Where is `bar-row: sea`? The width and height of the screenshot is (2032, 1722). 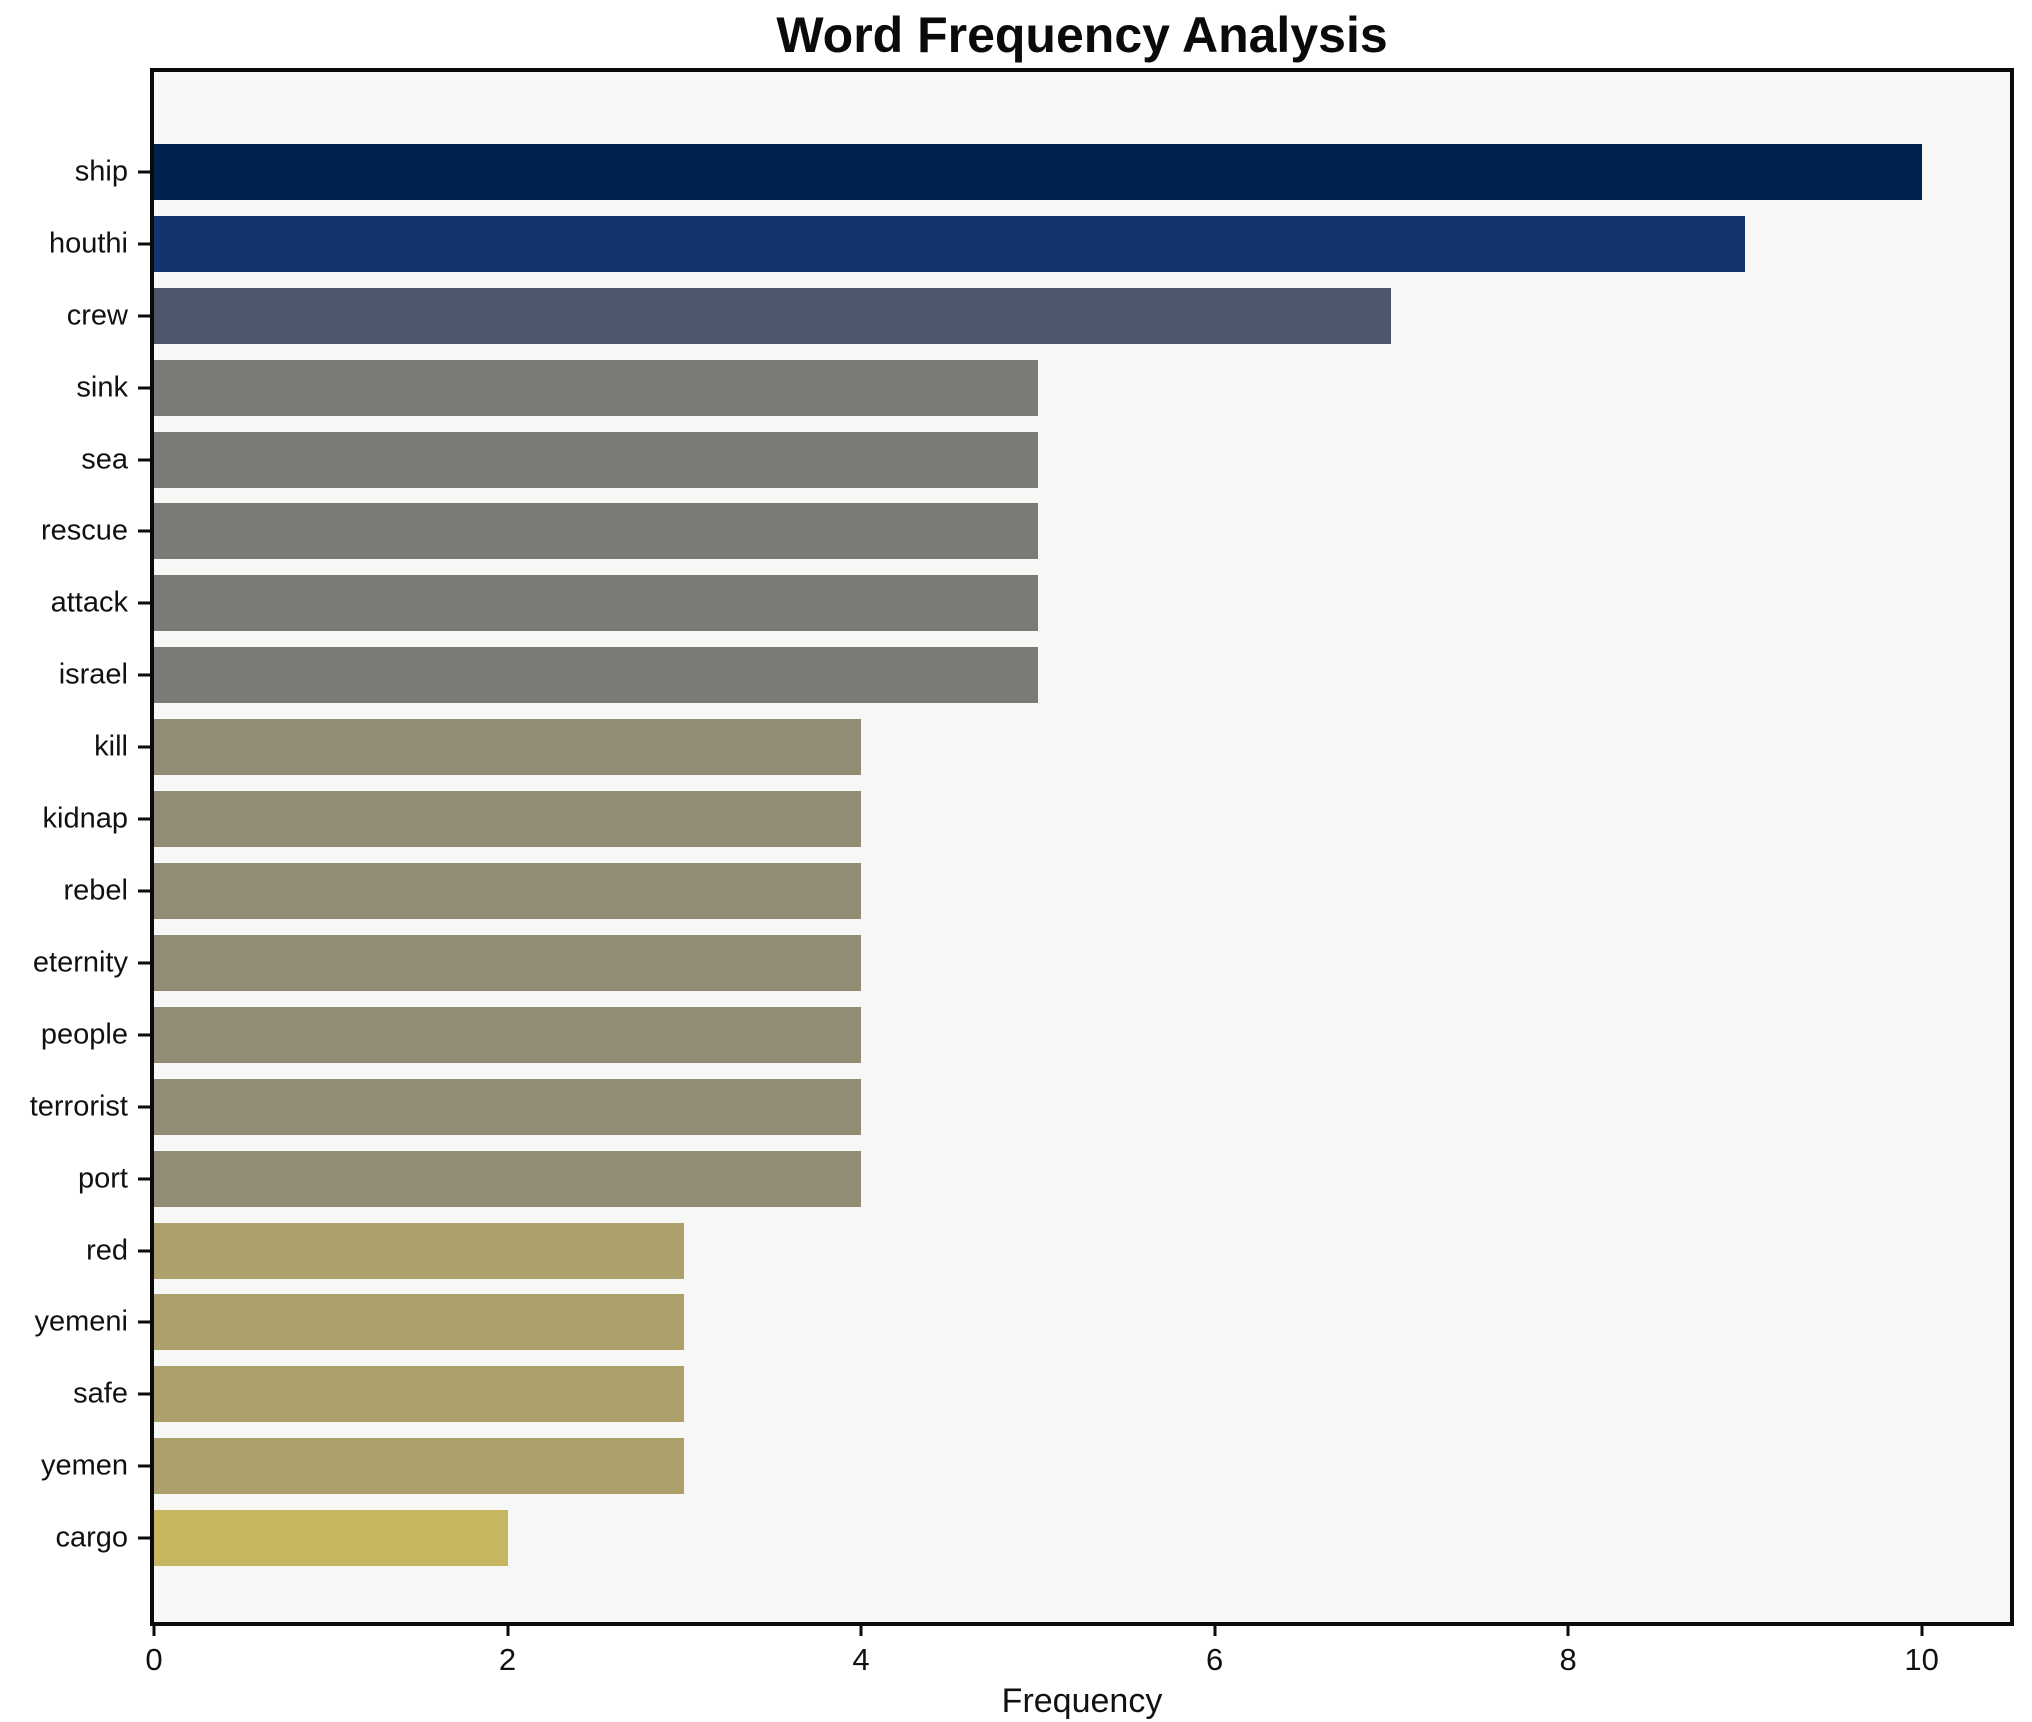
bar-row: sea is located at coordinates (1045, 460).